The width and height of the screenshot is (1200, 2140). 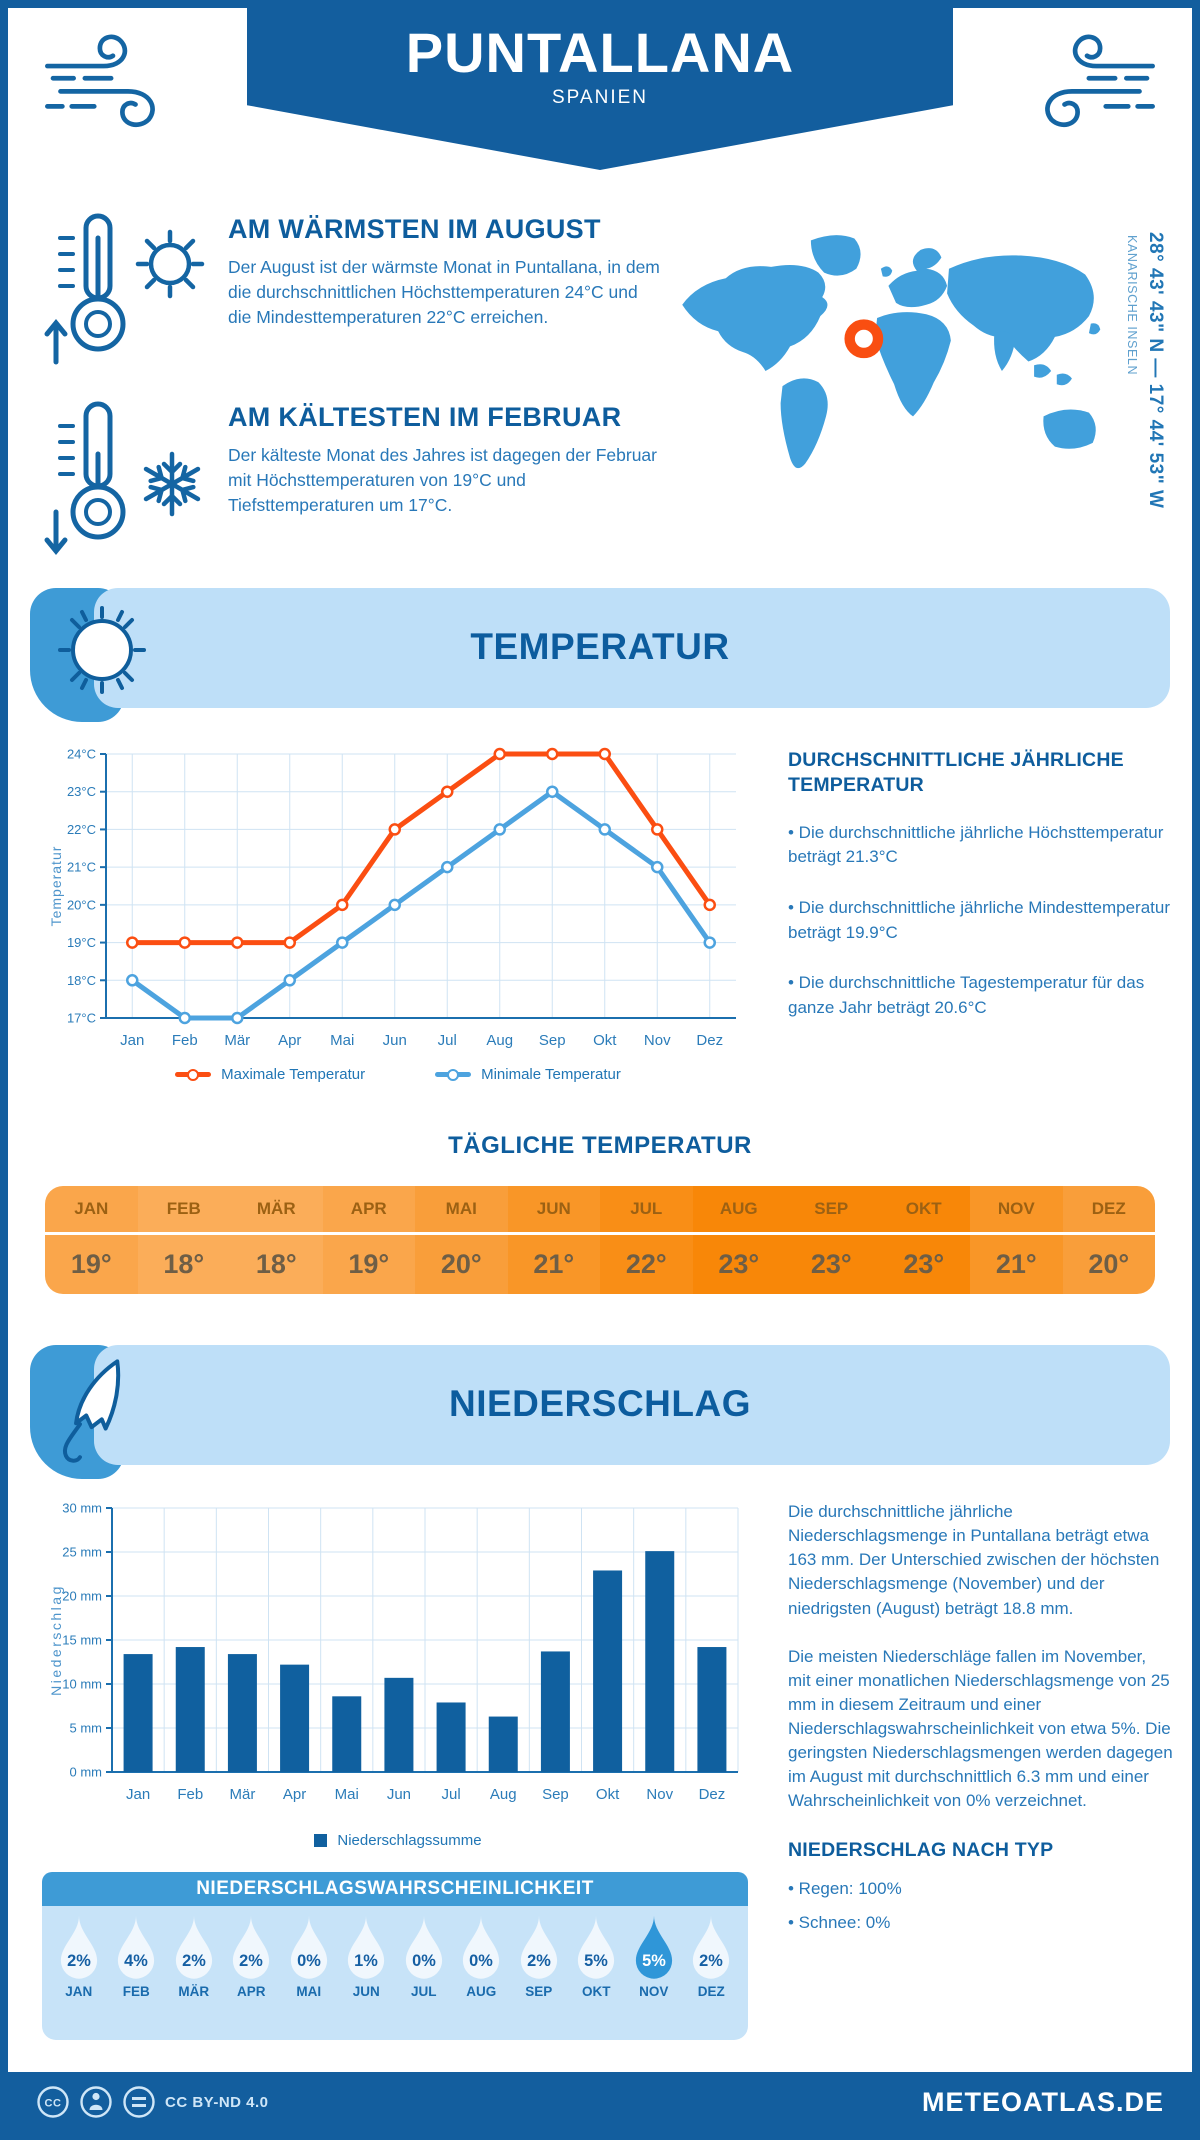 I want to click on probability-droplet: 2% APR, so click(x=251, y=1956).